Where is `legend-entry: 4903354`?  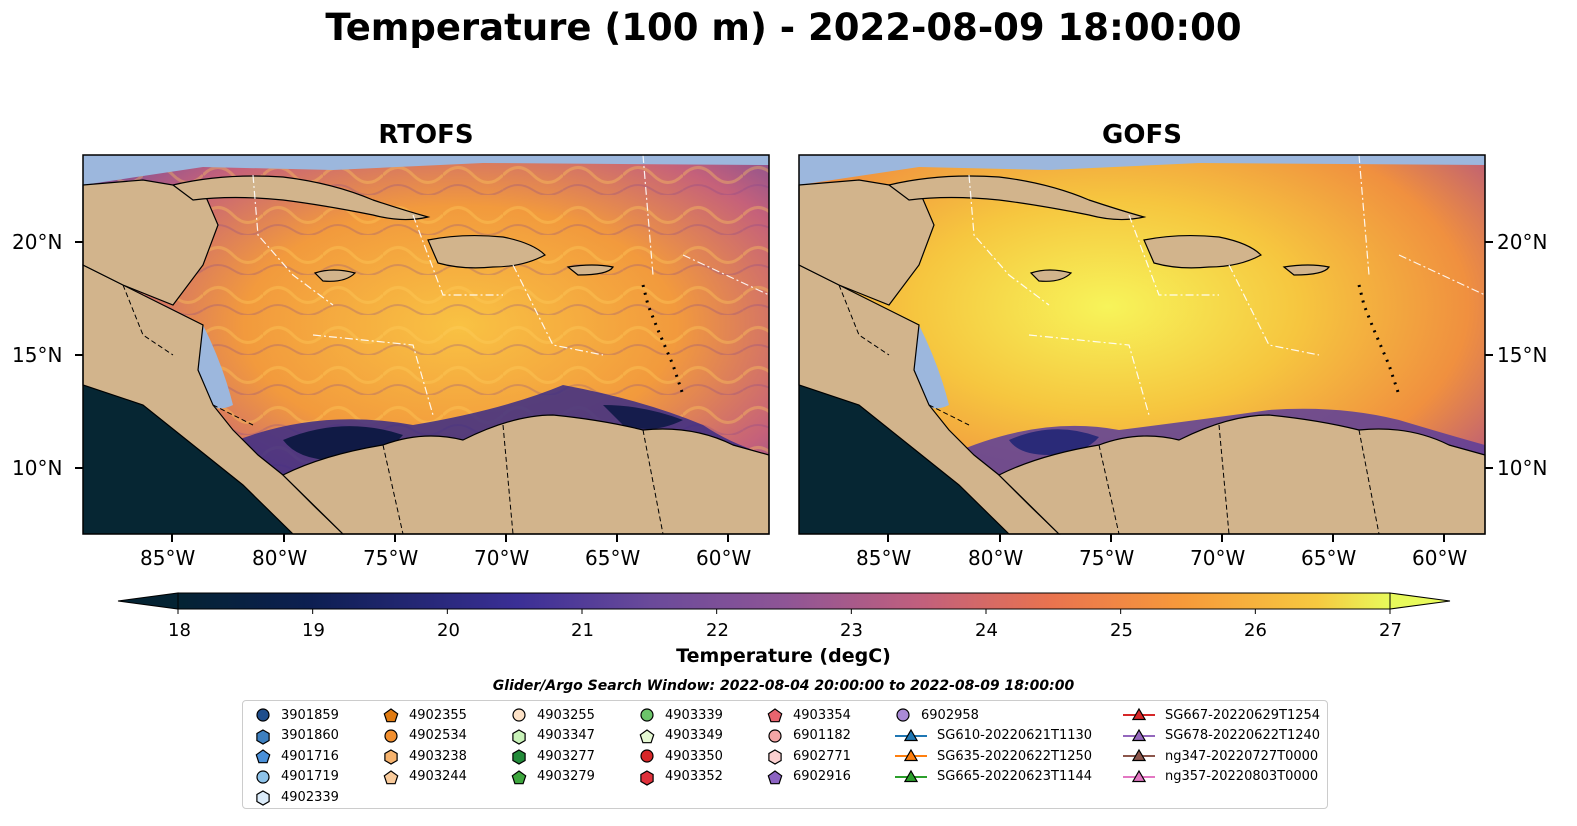 legend-entry: 4903354 is located at coordinates (808, 715).